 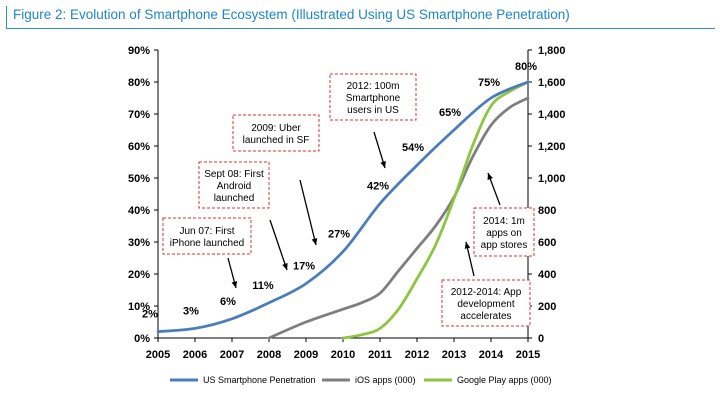 I want to click on annotation-text: app stores, so click(x=504, y=245).